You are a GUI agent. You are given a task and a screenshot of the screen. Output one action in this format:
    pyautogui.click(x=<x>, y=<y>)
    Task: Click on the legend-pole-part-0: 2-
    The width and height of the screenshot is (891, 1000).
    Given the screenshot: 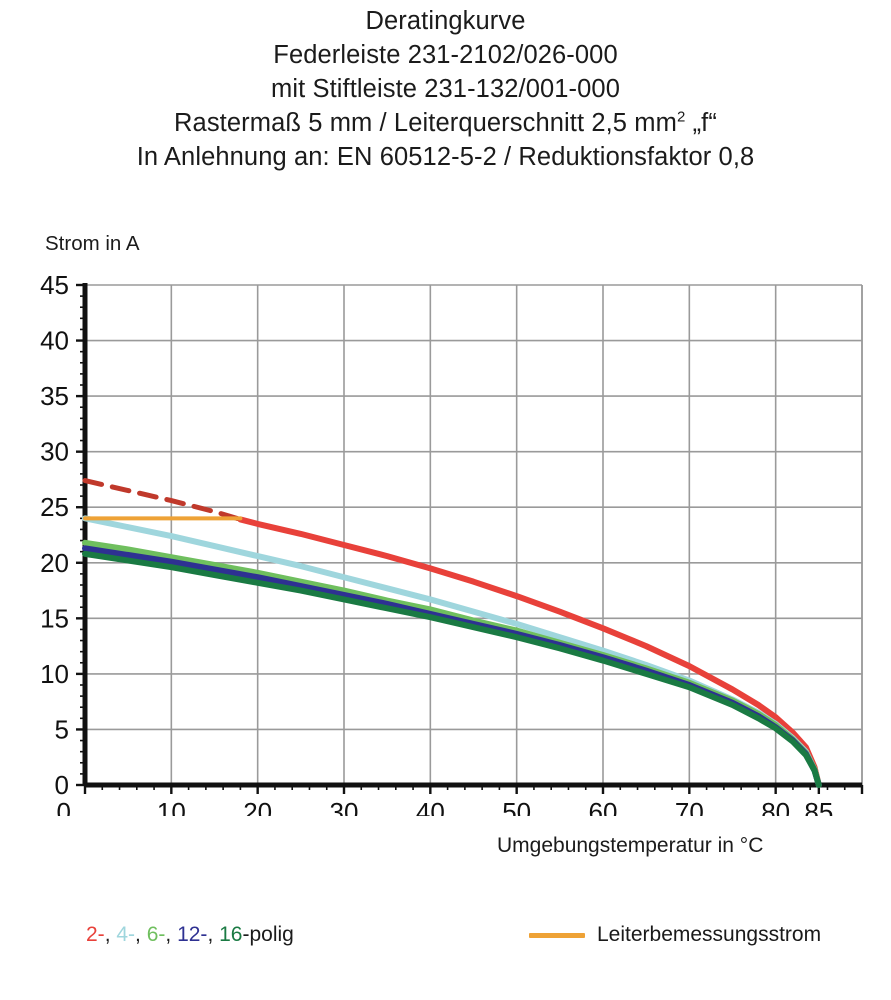 What is the action you would take?
    pyautogui.click(x=95, y=934)
    